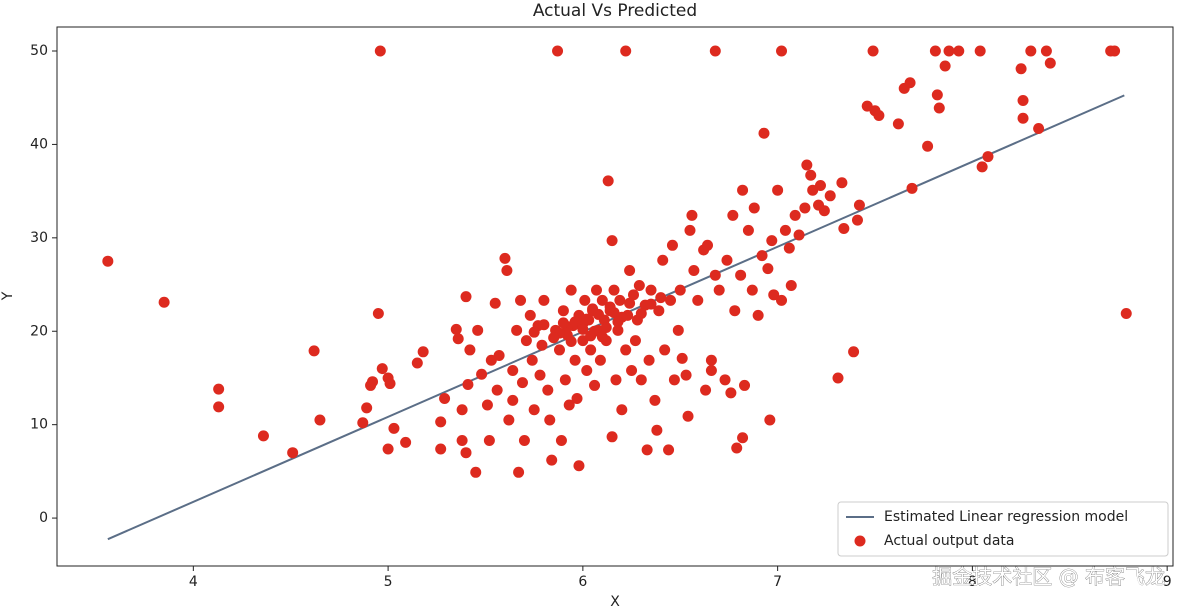  I want to click on y-tick-label: 30, so click(39, 238).